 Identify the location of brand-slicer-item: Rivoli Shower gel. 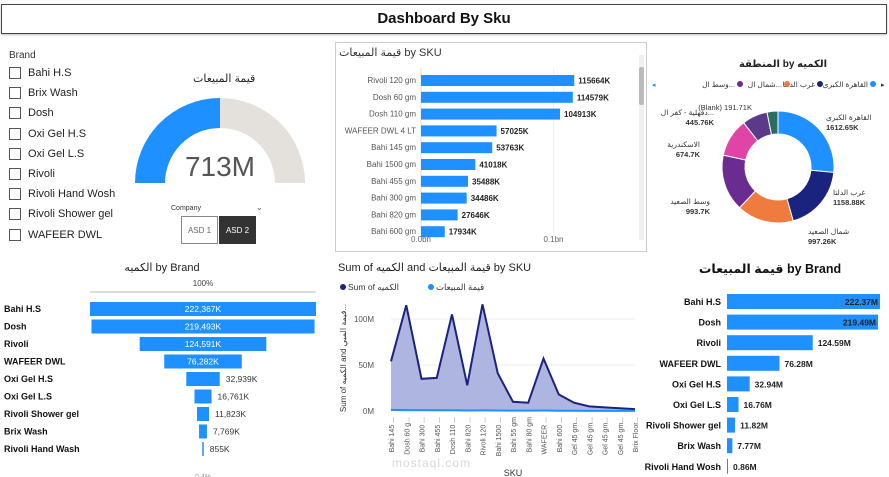
(61, 214).